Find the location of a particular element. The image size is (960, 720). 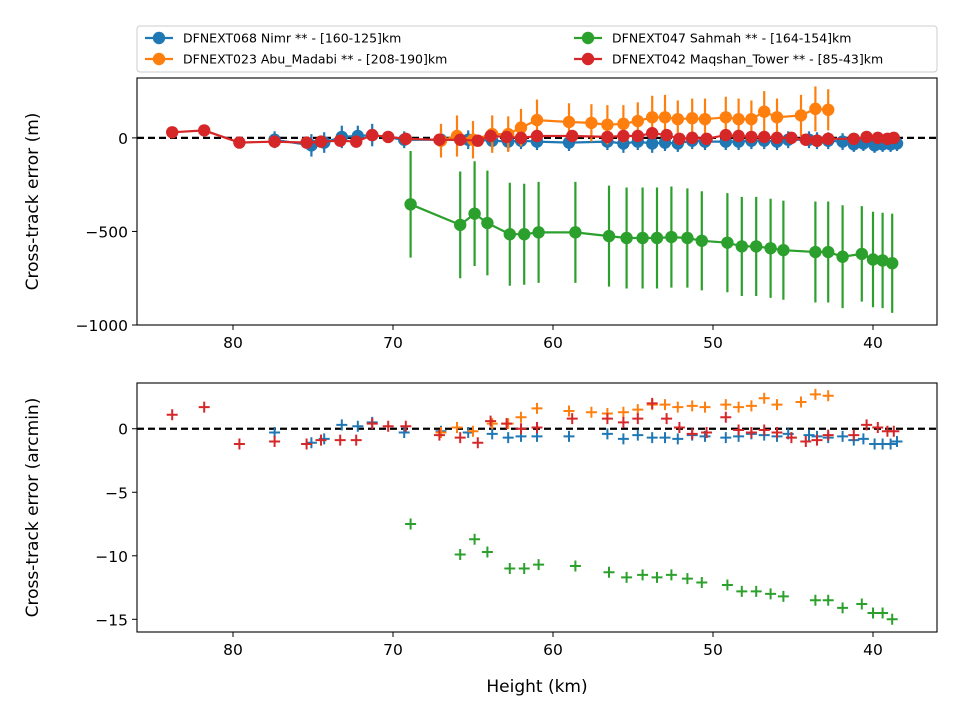

legend-label: DFNEXT042 Maqshan_Tower ** - [85-43]km is located at coordinates (747, 59).